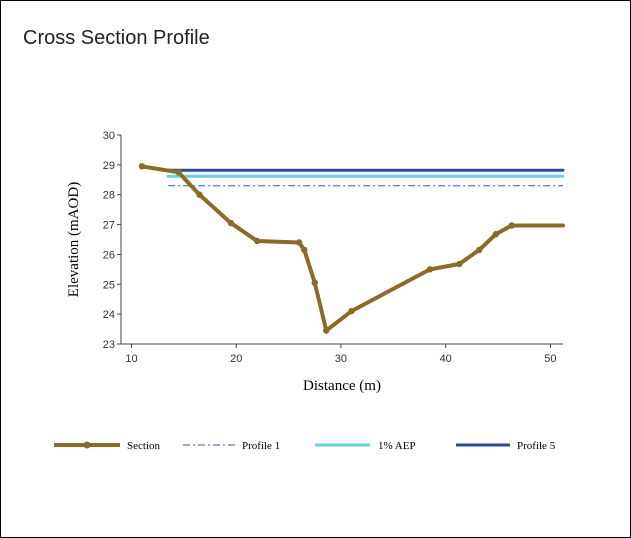  Describe the element at coordinates (109, 285) in the screenshot. I see `y-tick-label: 25` at that location.